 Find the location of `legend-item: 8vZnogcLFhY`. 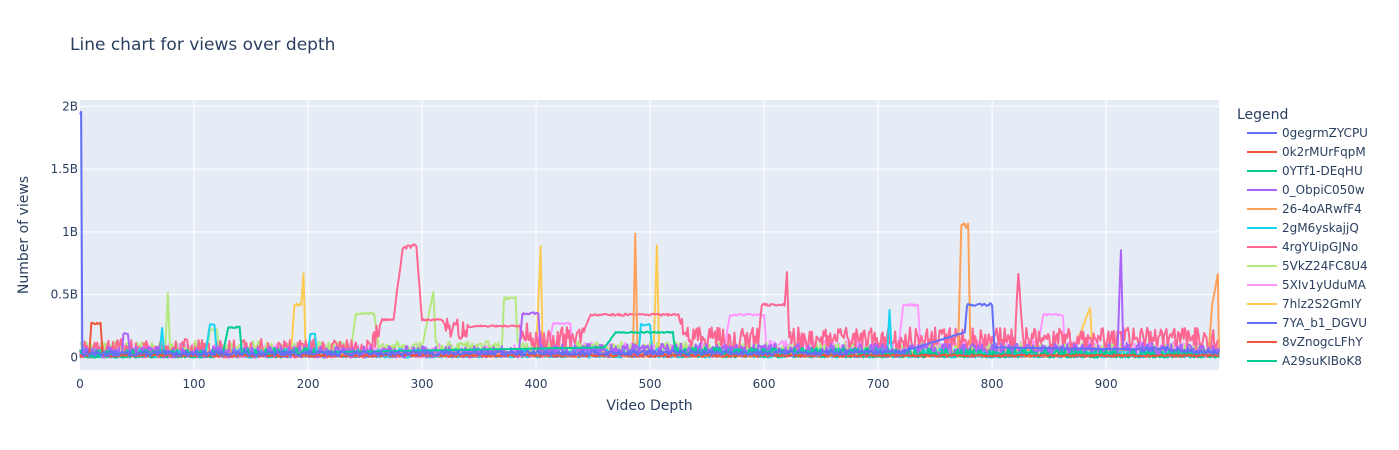

legend-item: 8vZnogcLFhY is located at coordinates (1305, 342).